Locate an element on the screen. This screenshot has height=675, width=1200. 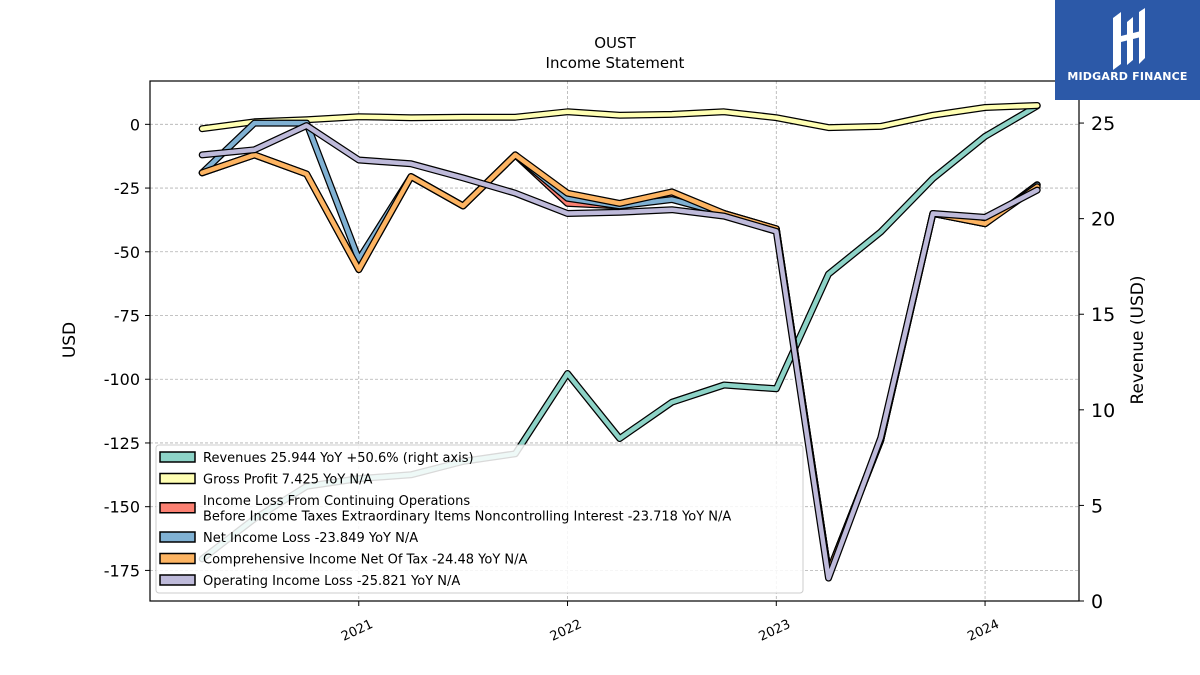
x-tick-label: 2024 is located at coordinates (983, 631).